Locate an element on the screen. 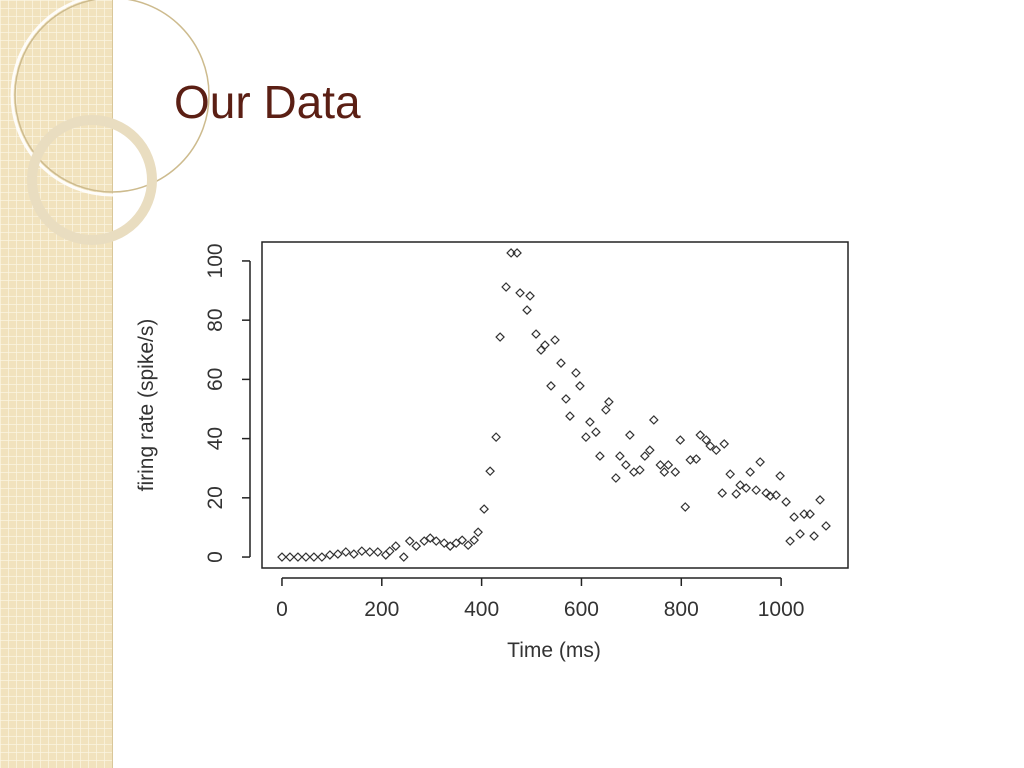 The width and height of the screenshot is (1024, 768). y-tick-label: 20 is located at coordinates (215, 497).